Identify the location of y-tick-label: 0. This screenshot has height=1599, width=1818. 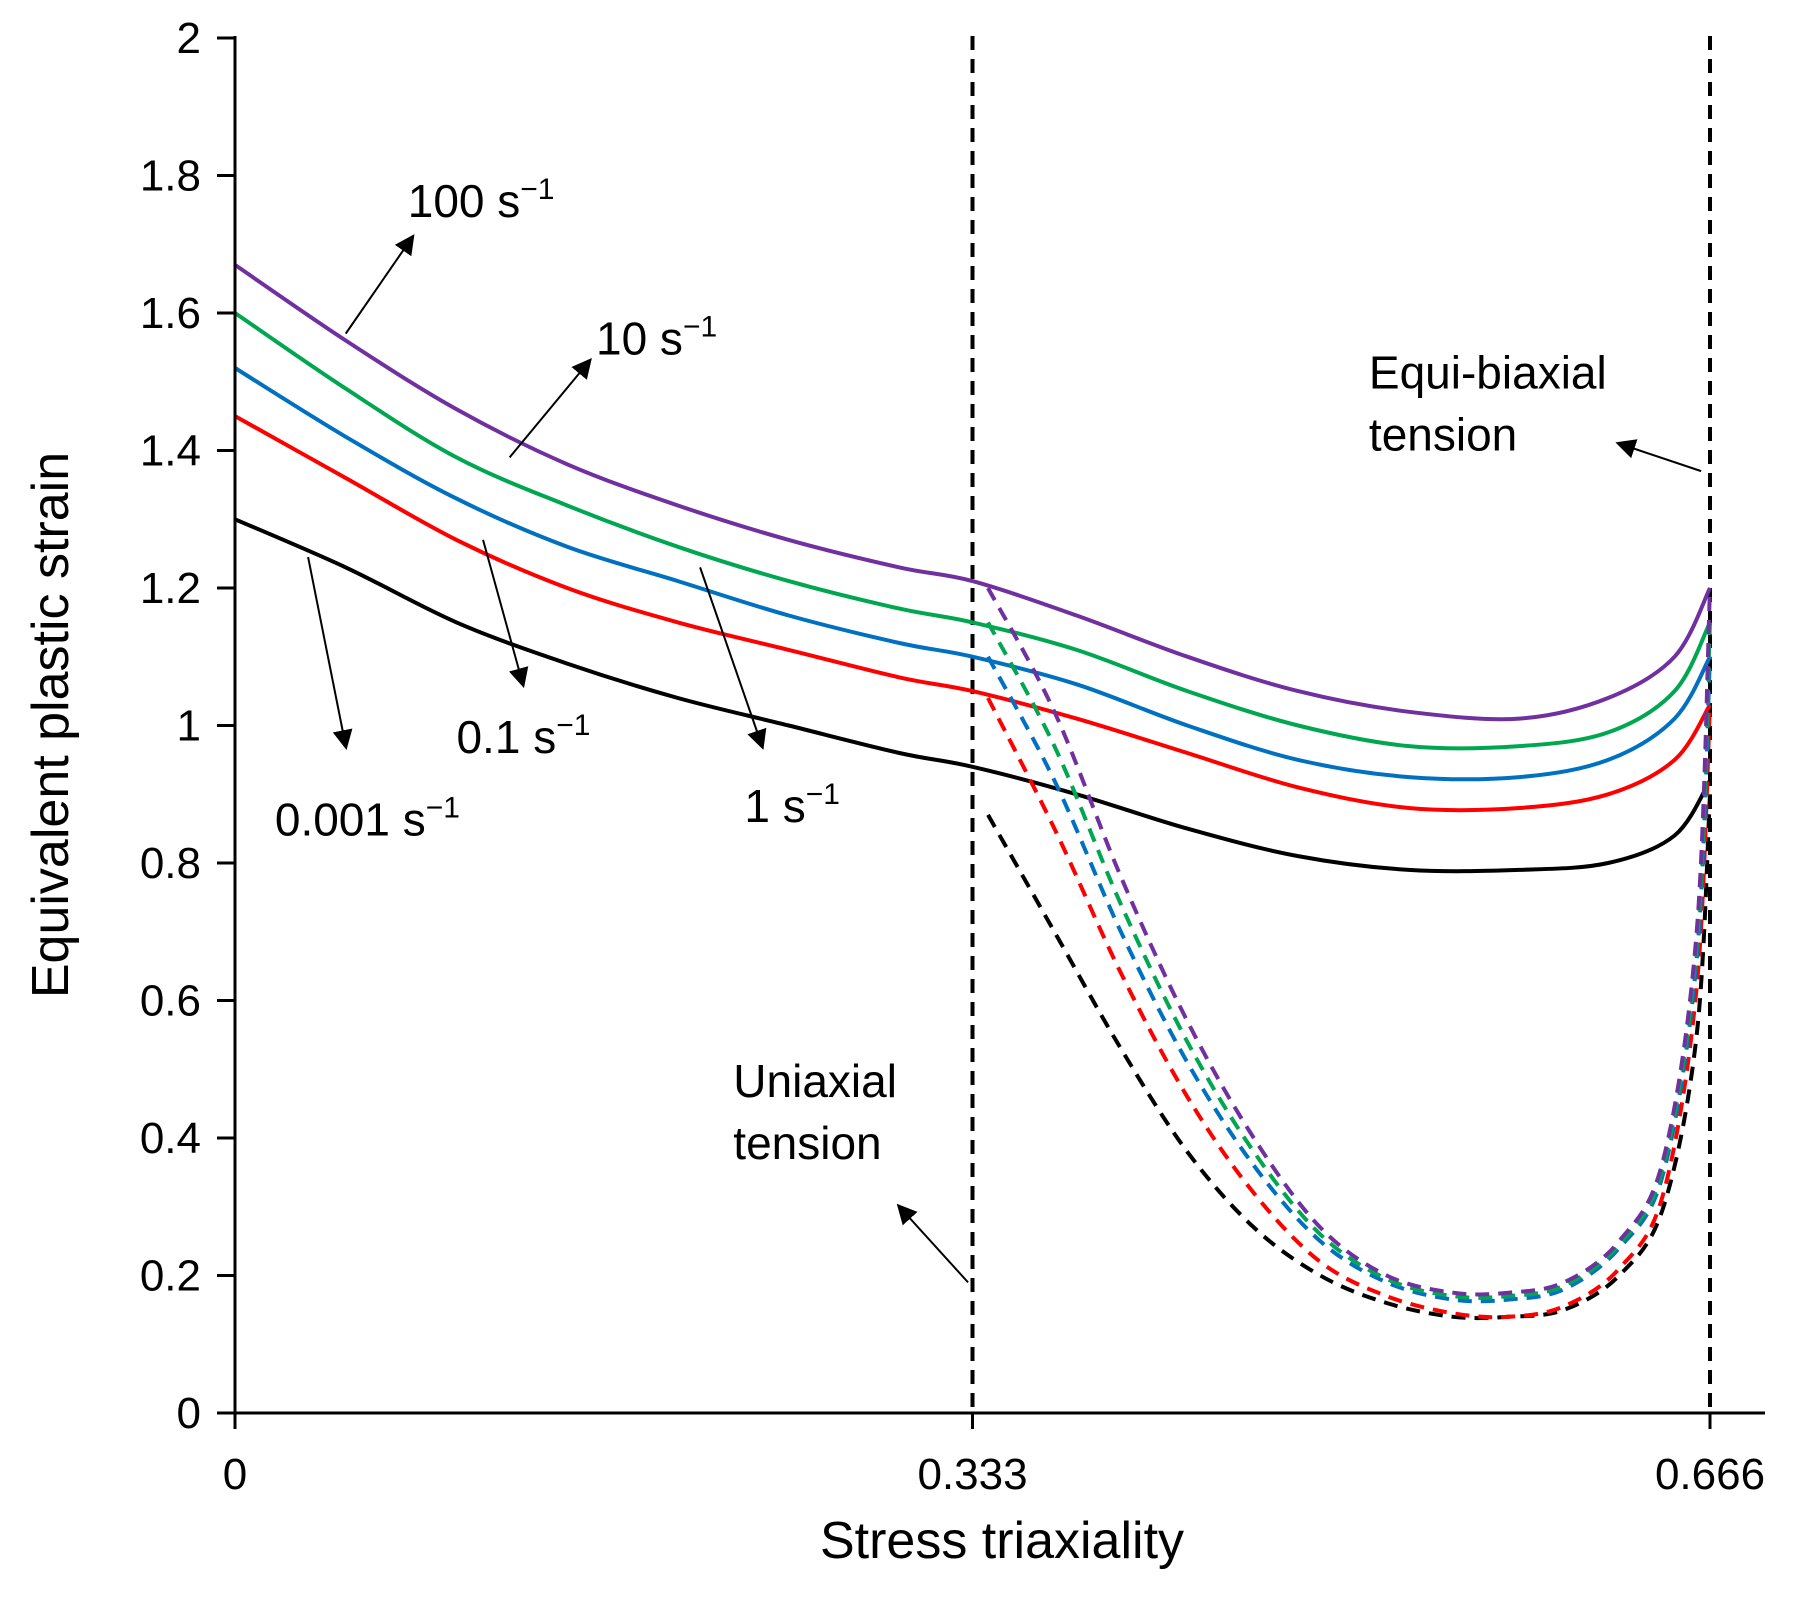
(189, 1413).